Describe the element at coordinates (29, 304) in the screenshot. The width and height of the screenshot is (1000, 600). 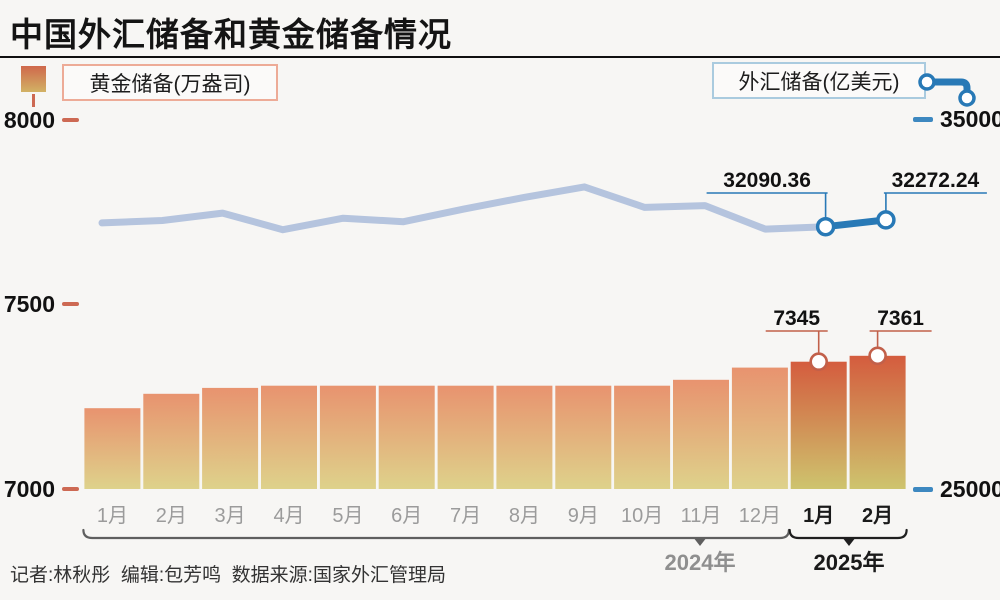
I see `left-axis-tick-7500: 7500` at that location.